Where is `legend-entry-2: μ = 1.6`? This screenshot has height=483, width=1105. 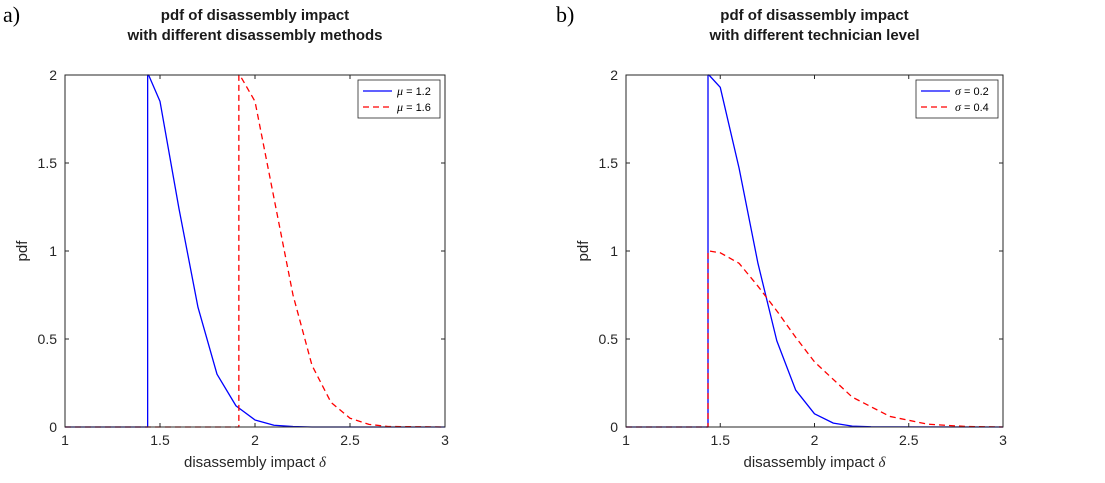 legend-entry-2: μ = 1.6 is located at coordinates (413, 107).